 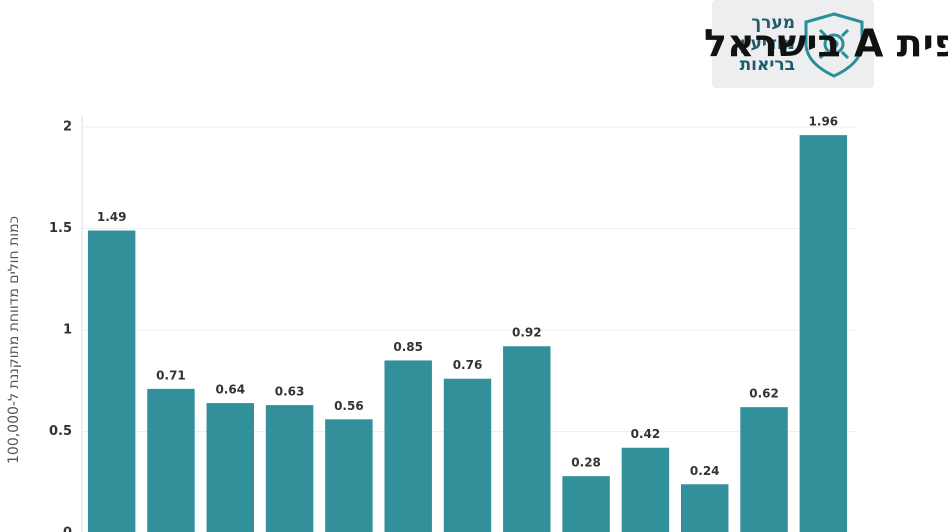 I want to click on value-label: 1.49, so click(x=112, y=217).